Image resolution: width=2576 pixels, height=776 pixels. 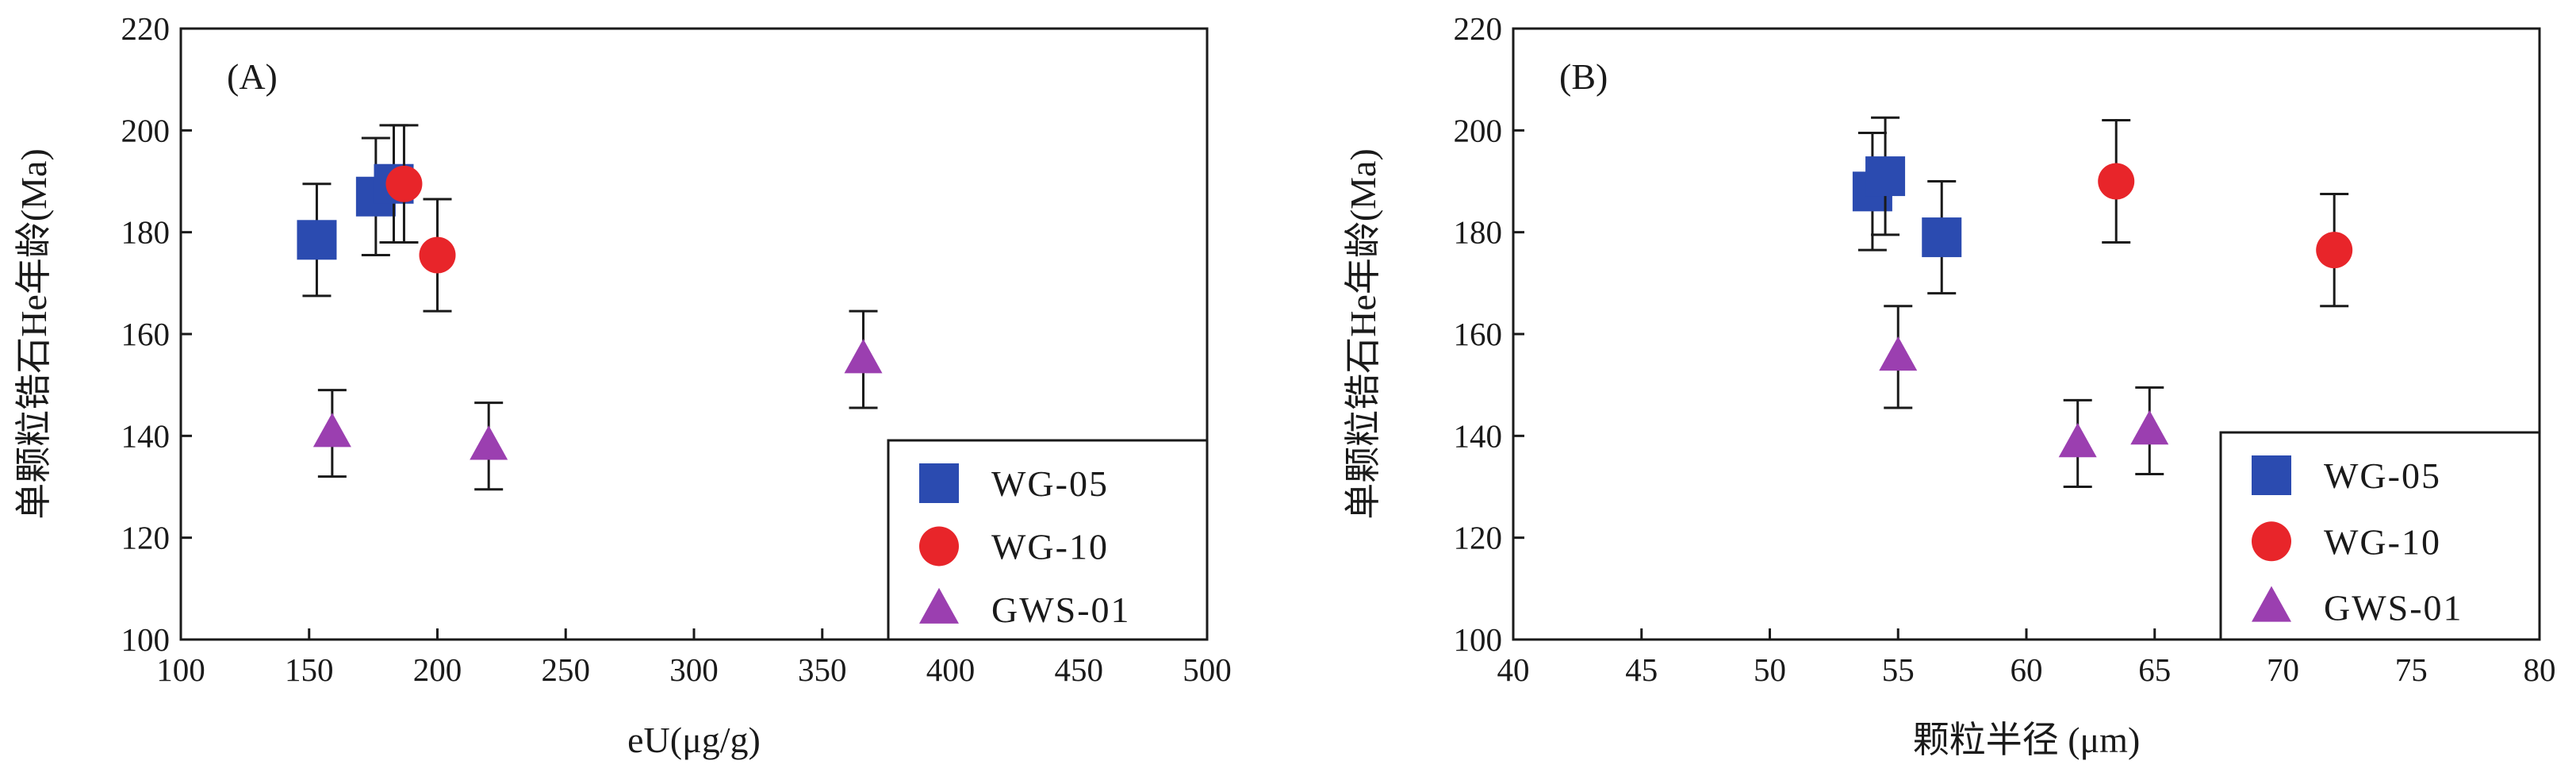 What do you see at coordinates (2540, 669) in the screenshot?
I see `x-tick-label: 80` at bounding box center [2540, 669].